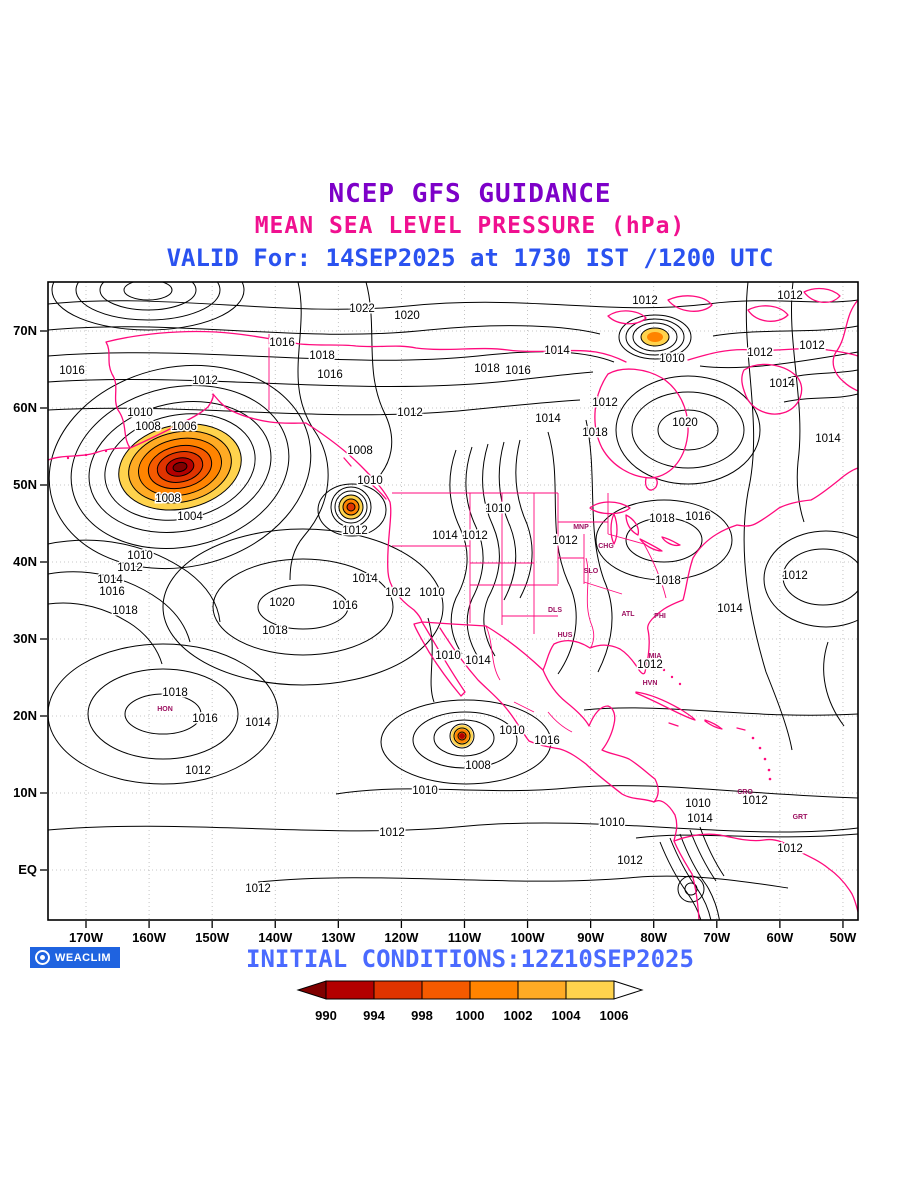 The image size is (900, 1200). I want to click on lon-tick-label: 110W, so click(465, 937).